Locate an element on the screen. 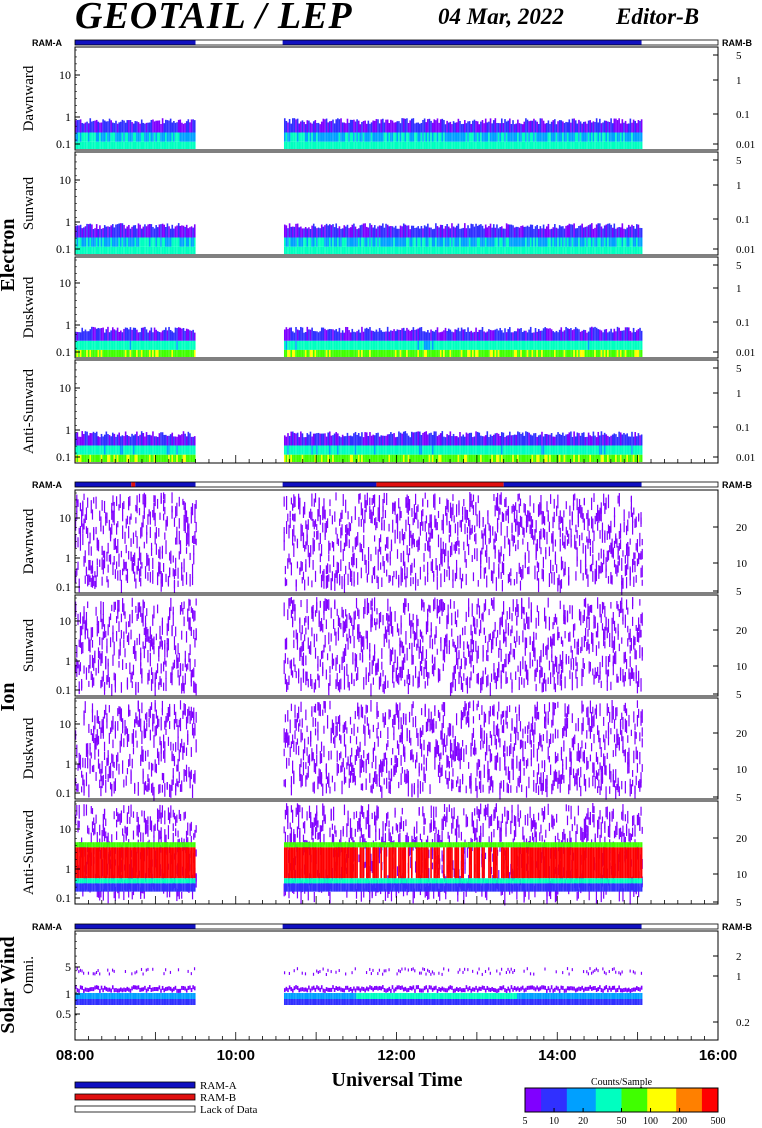 The width and height of the screenshot is (762, 1128). ram-segment is located at coordinates (329, 484).